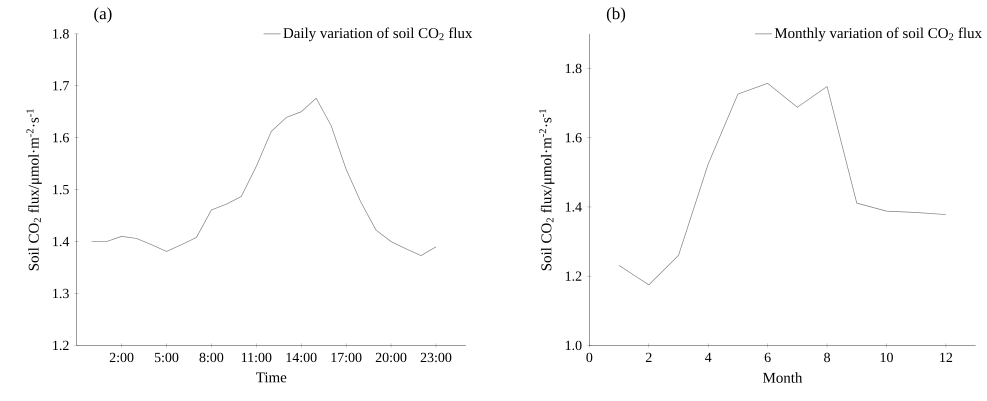  What do you see at coordinates (122, 357) in the screenshot?
I see `x-tick-label: 2:00` at bounding box center [122, 357].